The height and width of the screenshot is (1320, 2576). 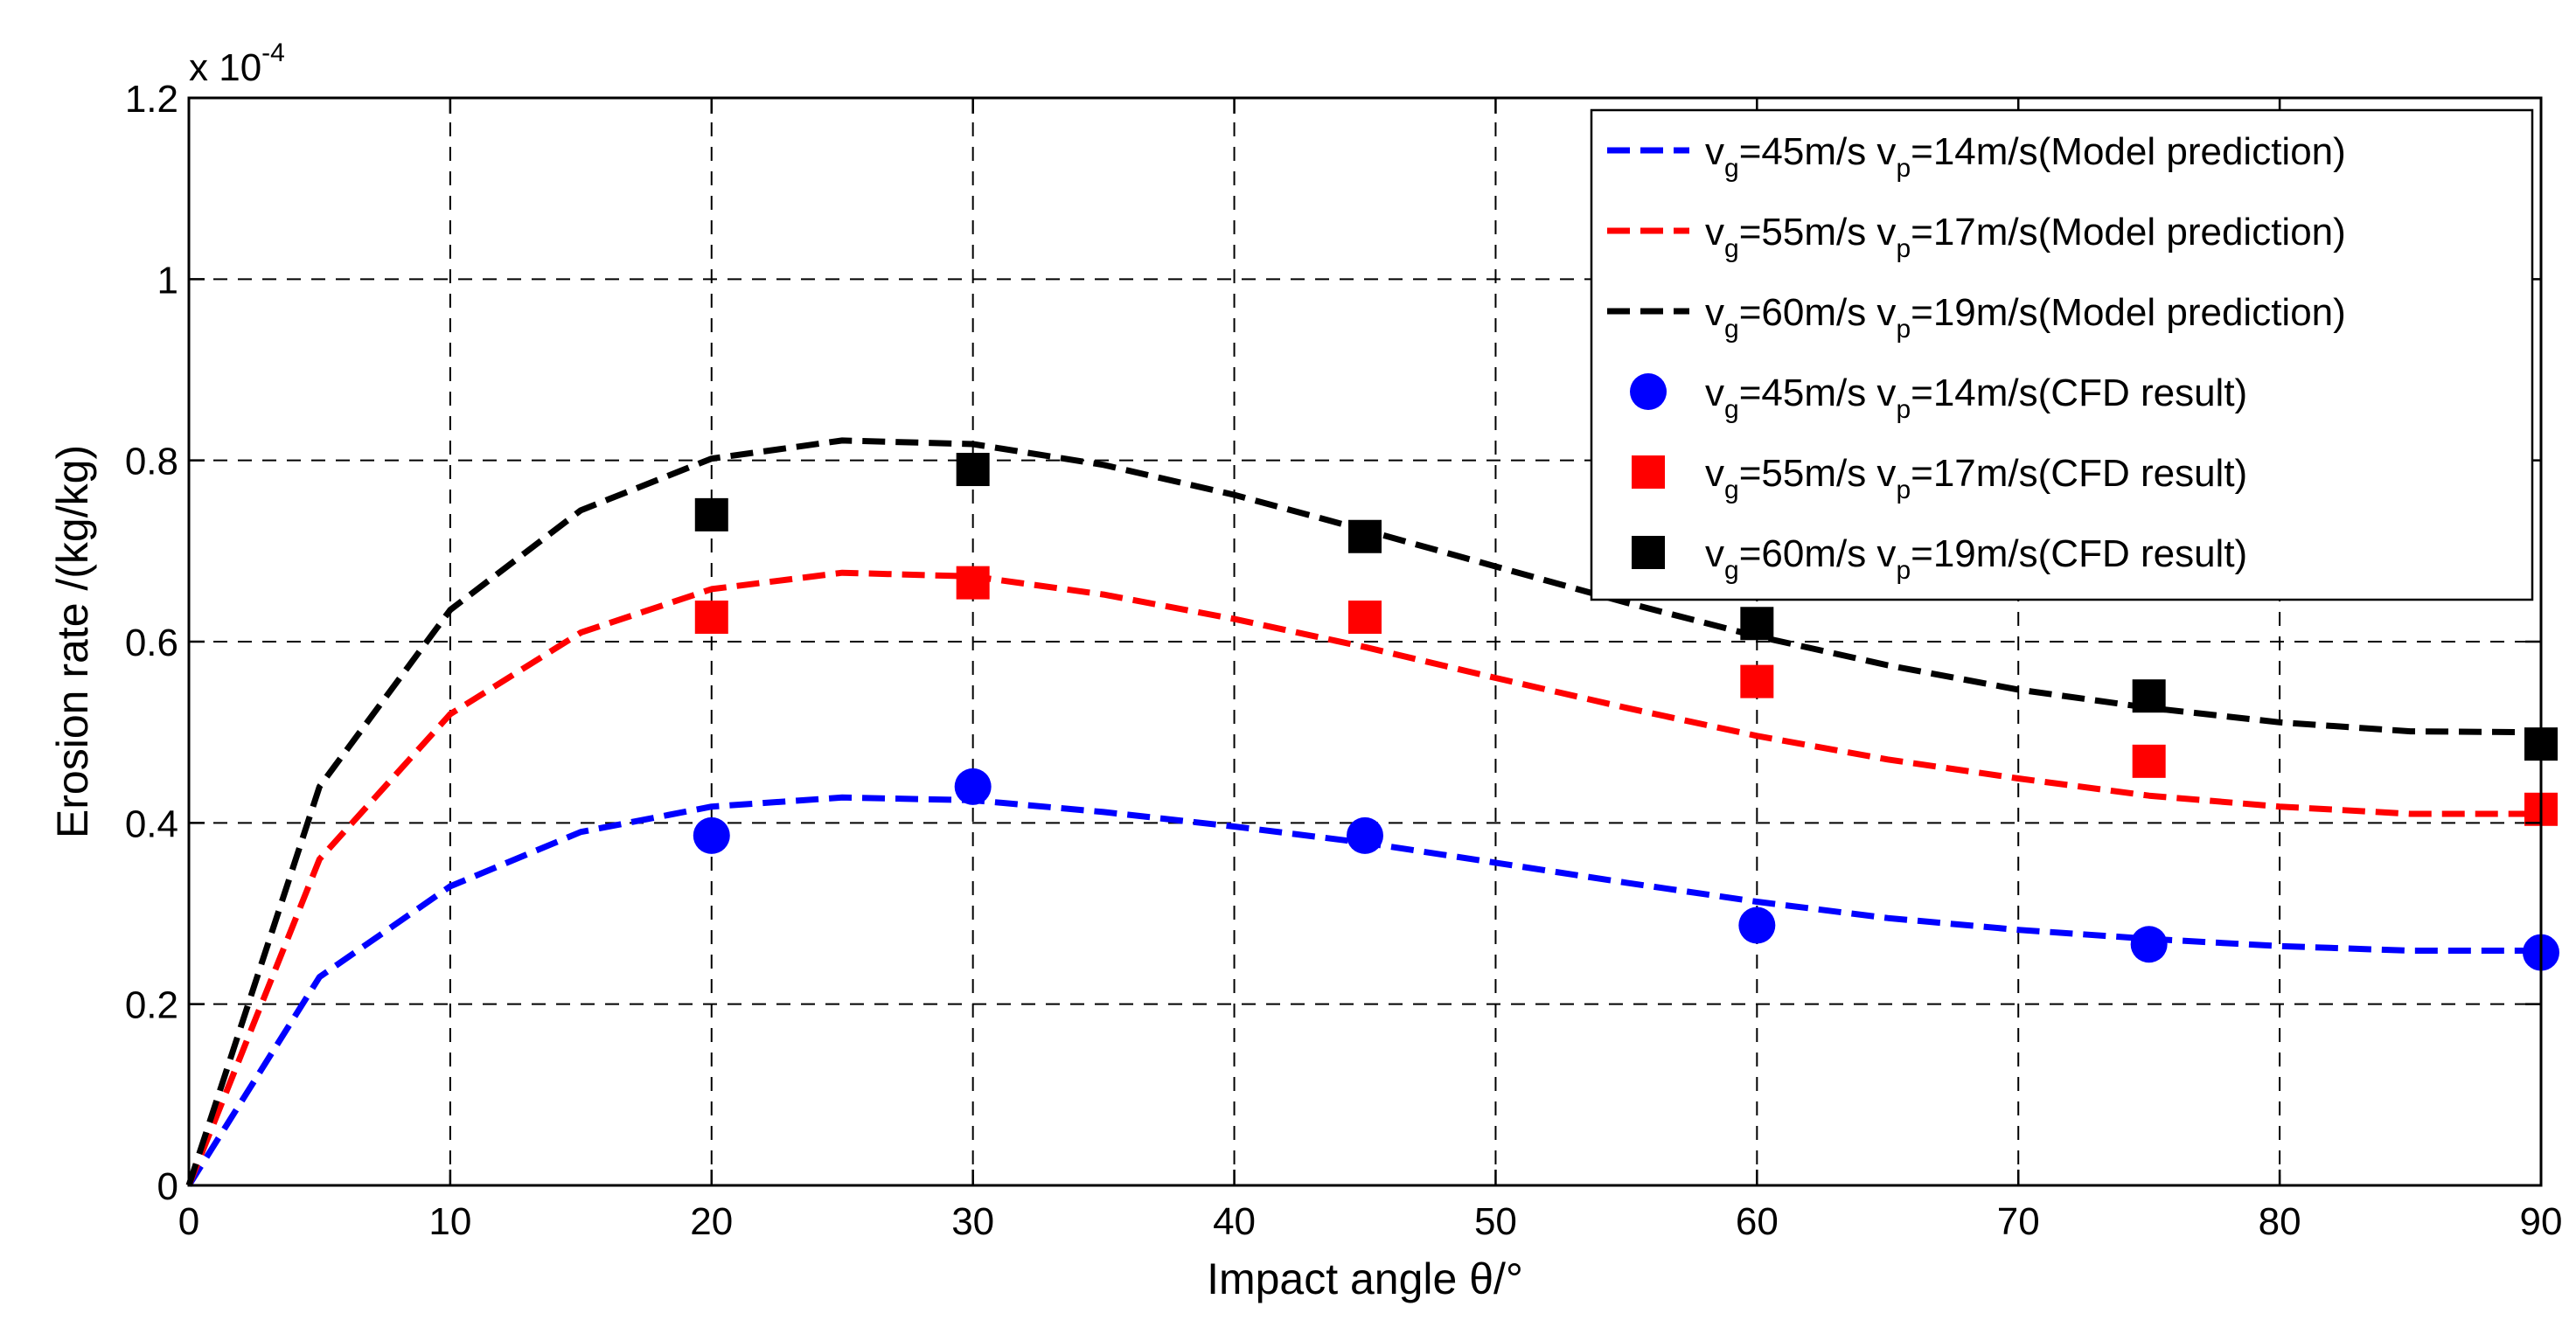 I want to click on legend-entry: vg=55m/s vp=17m/s(Model prediction), so click(x=1976, y=237).